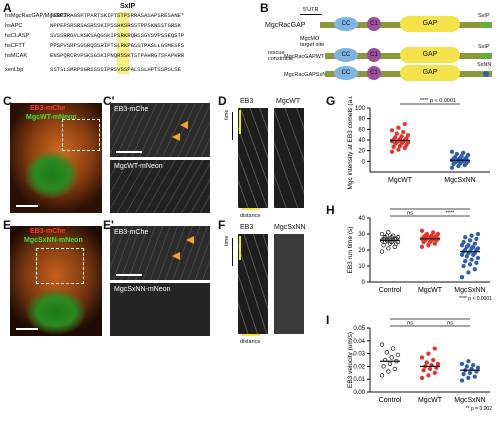 This screenshot has width=500, height=423. I want to click on y-tick-label: 40, so click(361, 219).